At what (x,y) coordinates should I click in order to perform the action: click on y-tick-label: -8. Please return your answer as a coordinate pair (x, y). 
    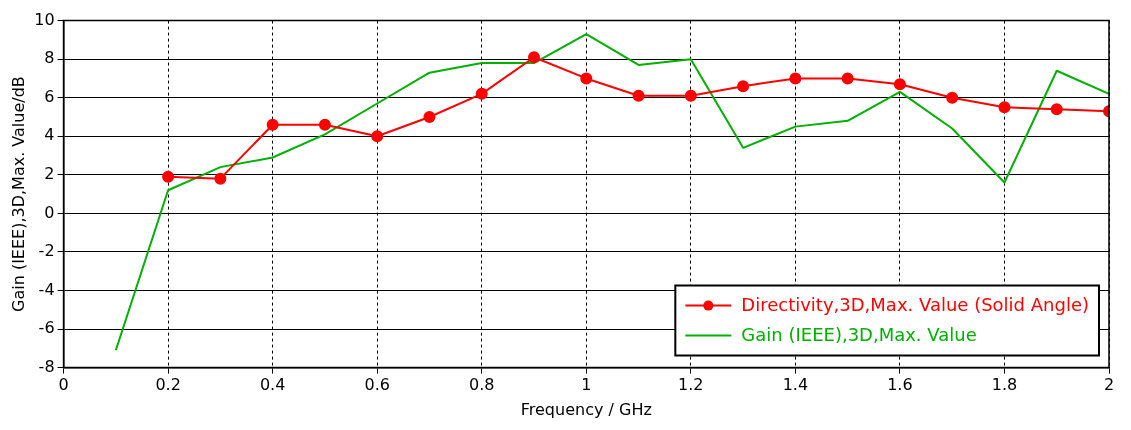
    Looking at the image, I should click on (46, 366).